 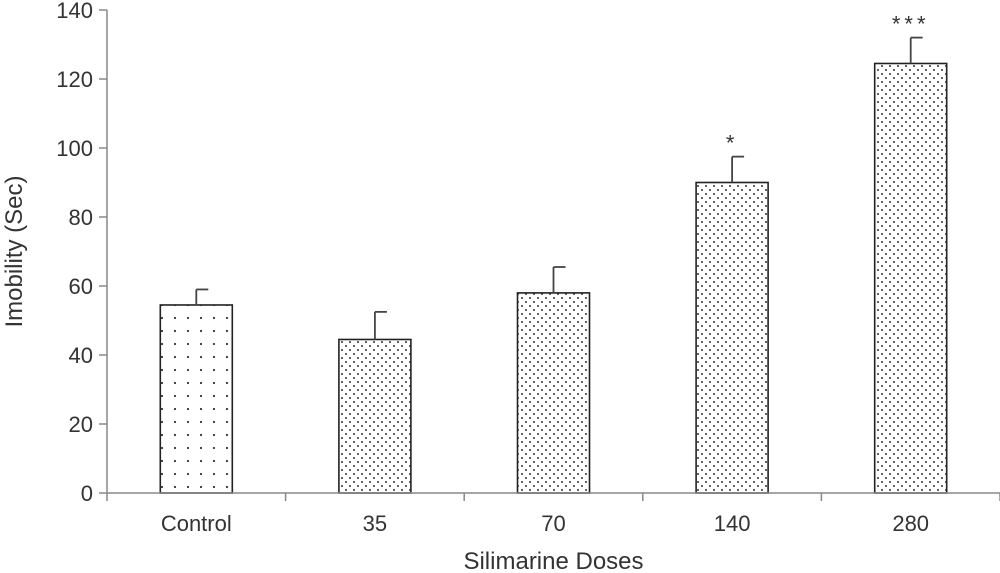 I want to click on significance-marker: ***, so click(x=911, y=24).